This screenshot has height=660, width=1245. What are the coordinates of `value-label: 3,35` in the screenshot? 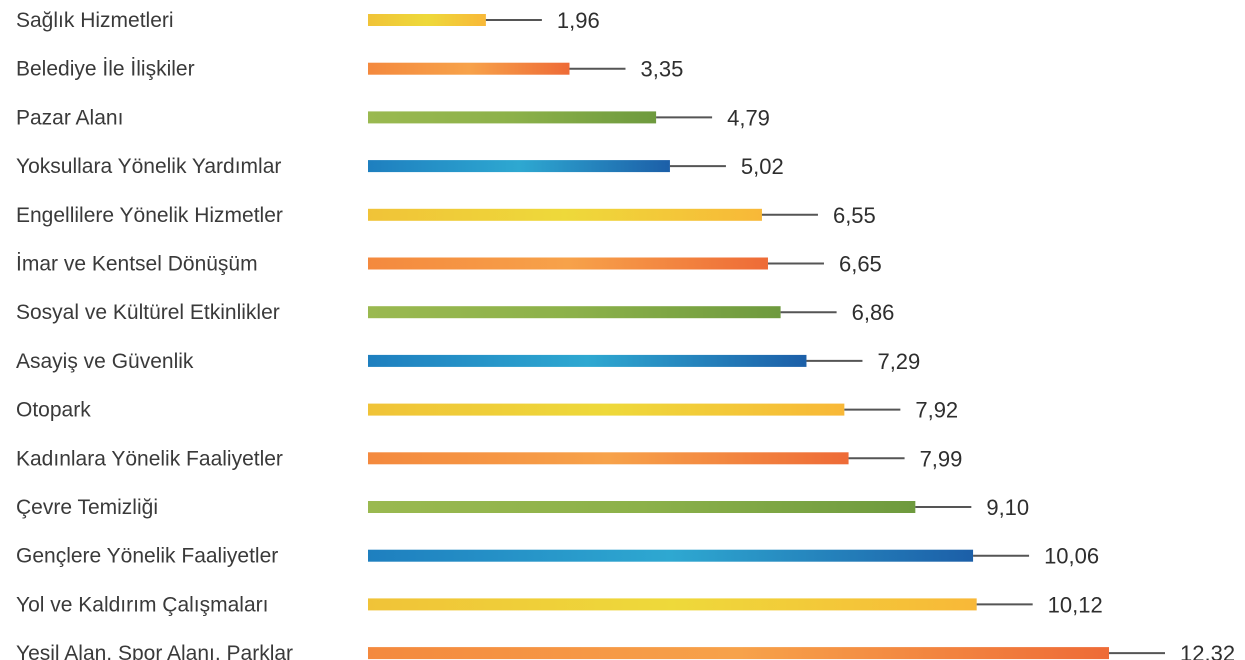 It's located at (661, 69).